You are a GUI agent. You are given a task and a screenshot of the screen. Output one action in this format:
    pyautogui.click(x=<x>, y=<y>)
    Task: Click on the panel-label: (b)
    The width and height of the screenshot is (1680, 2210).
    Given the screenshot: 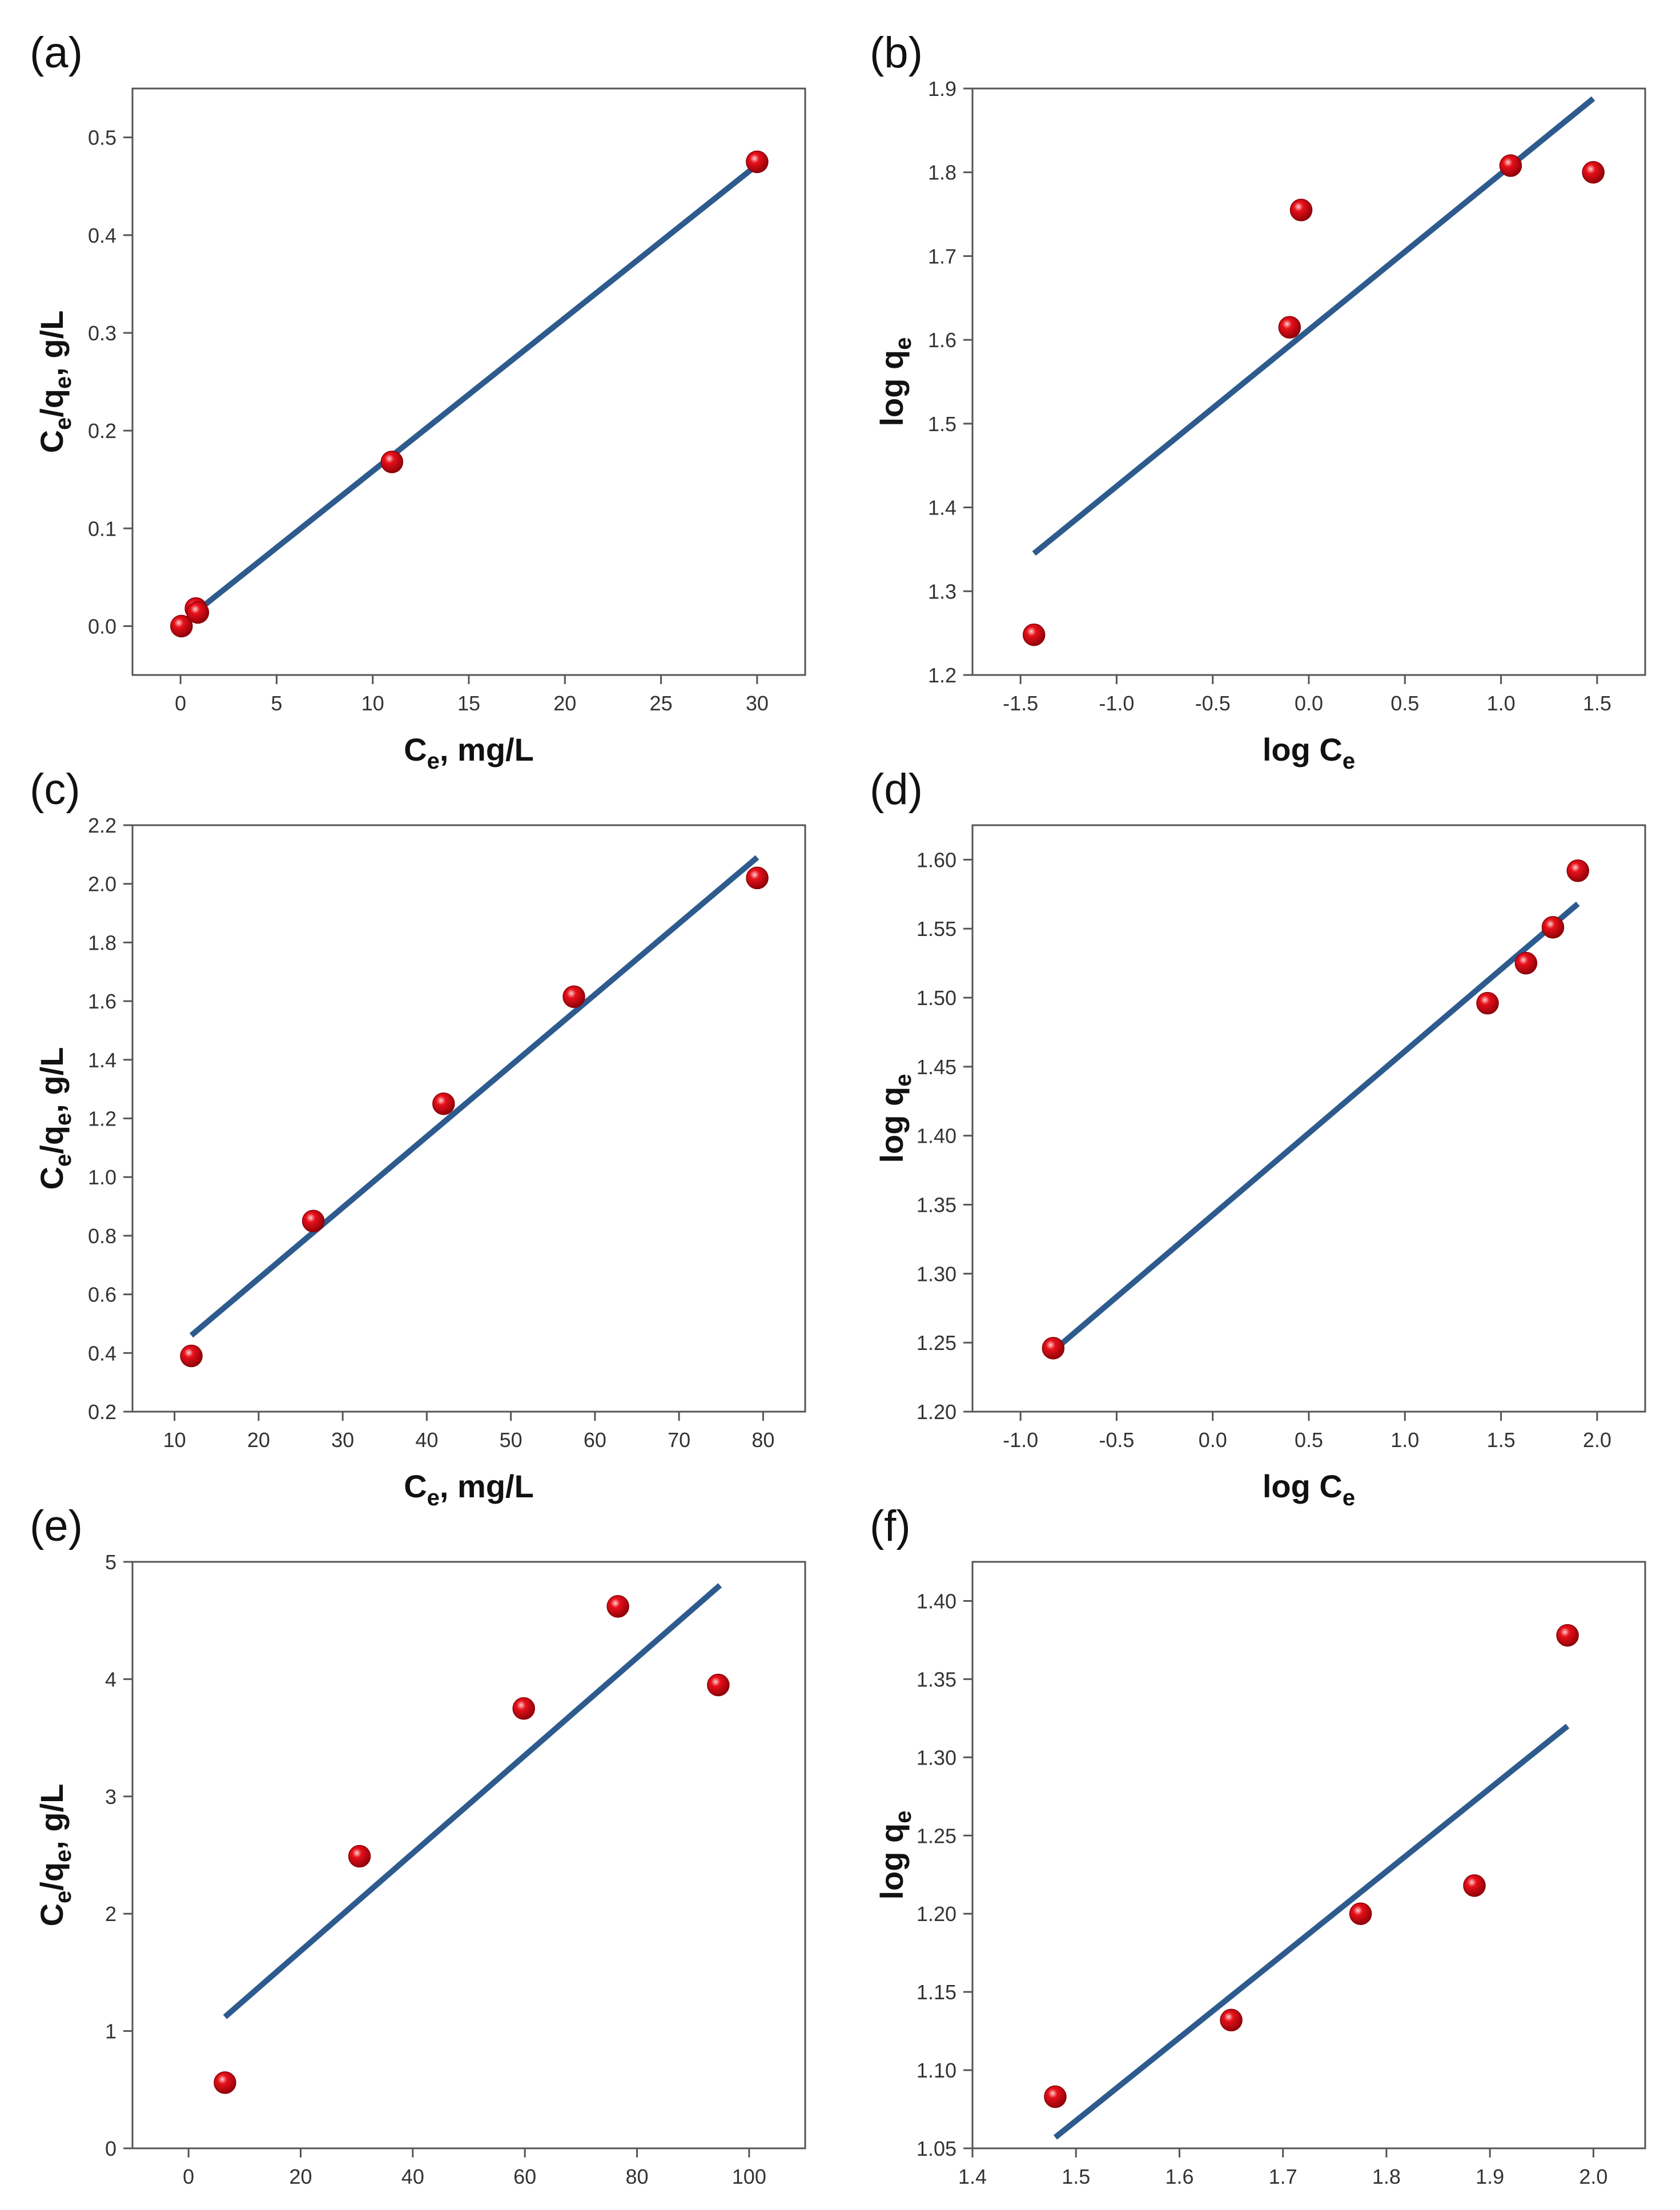 What is the action you would take?
    pyautogui.click(x=896, y=53)
    